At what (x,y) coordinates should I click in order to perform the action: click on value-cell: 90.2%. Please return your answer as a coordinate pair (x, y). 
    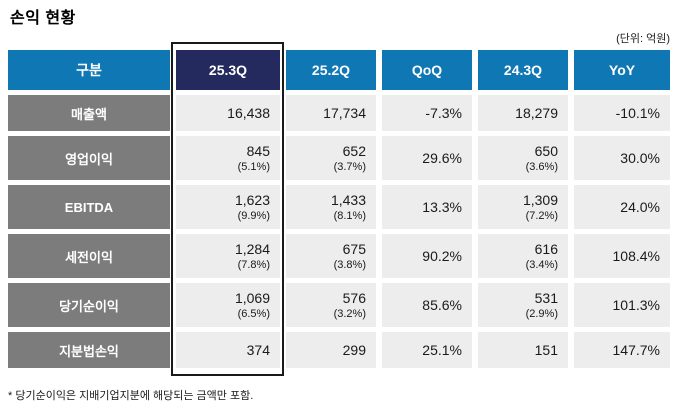
    Looking at the image, I should click on (427, 256).